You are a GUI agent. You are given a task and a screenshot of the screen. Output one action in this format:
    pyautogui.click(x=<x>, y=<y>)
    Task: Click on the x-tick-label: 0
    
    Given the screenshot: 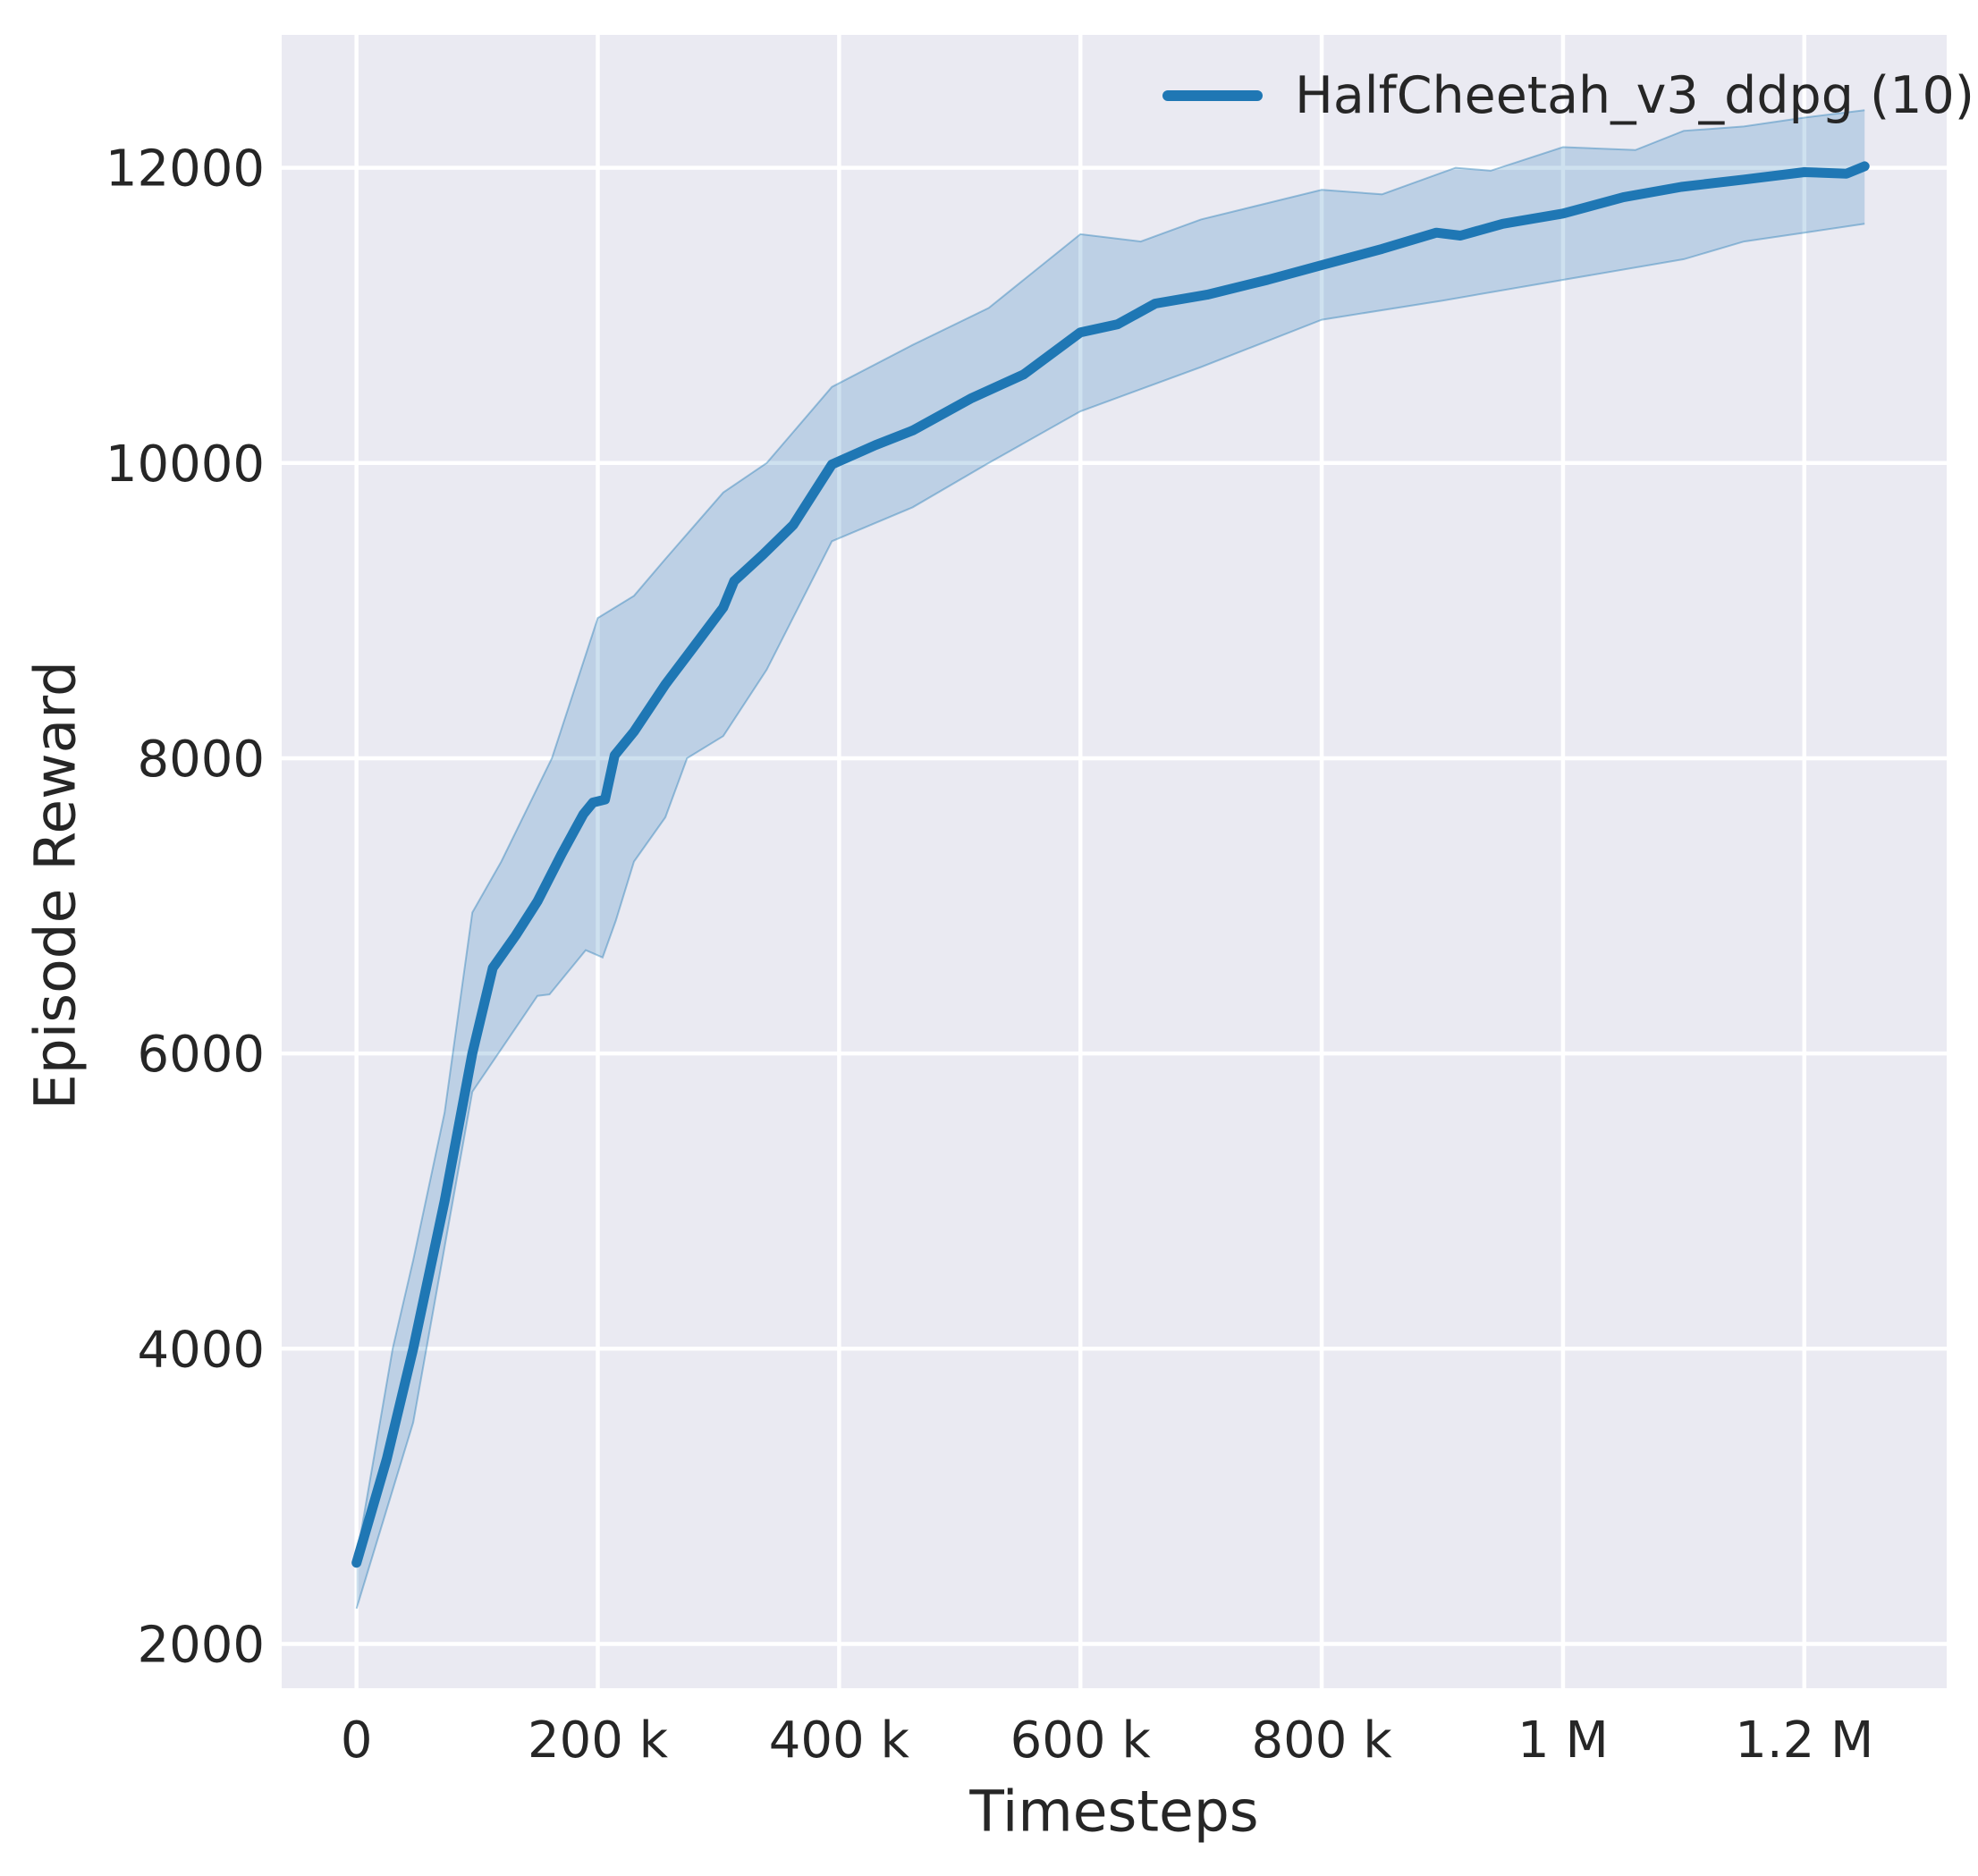 What is the action you would take?
    pyautogui.click(x=357, y=1741)
    